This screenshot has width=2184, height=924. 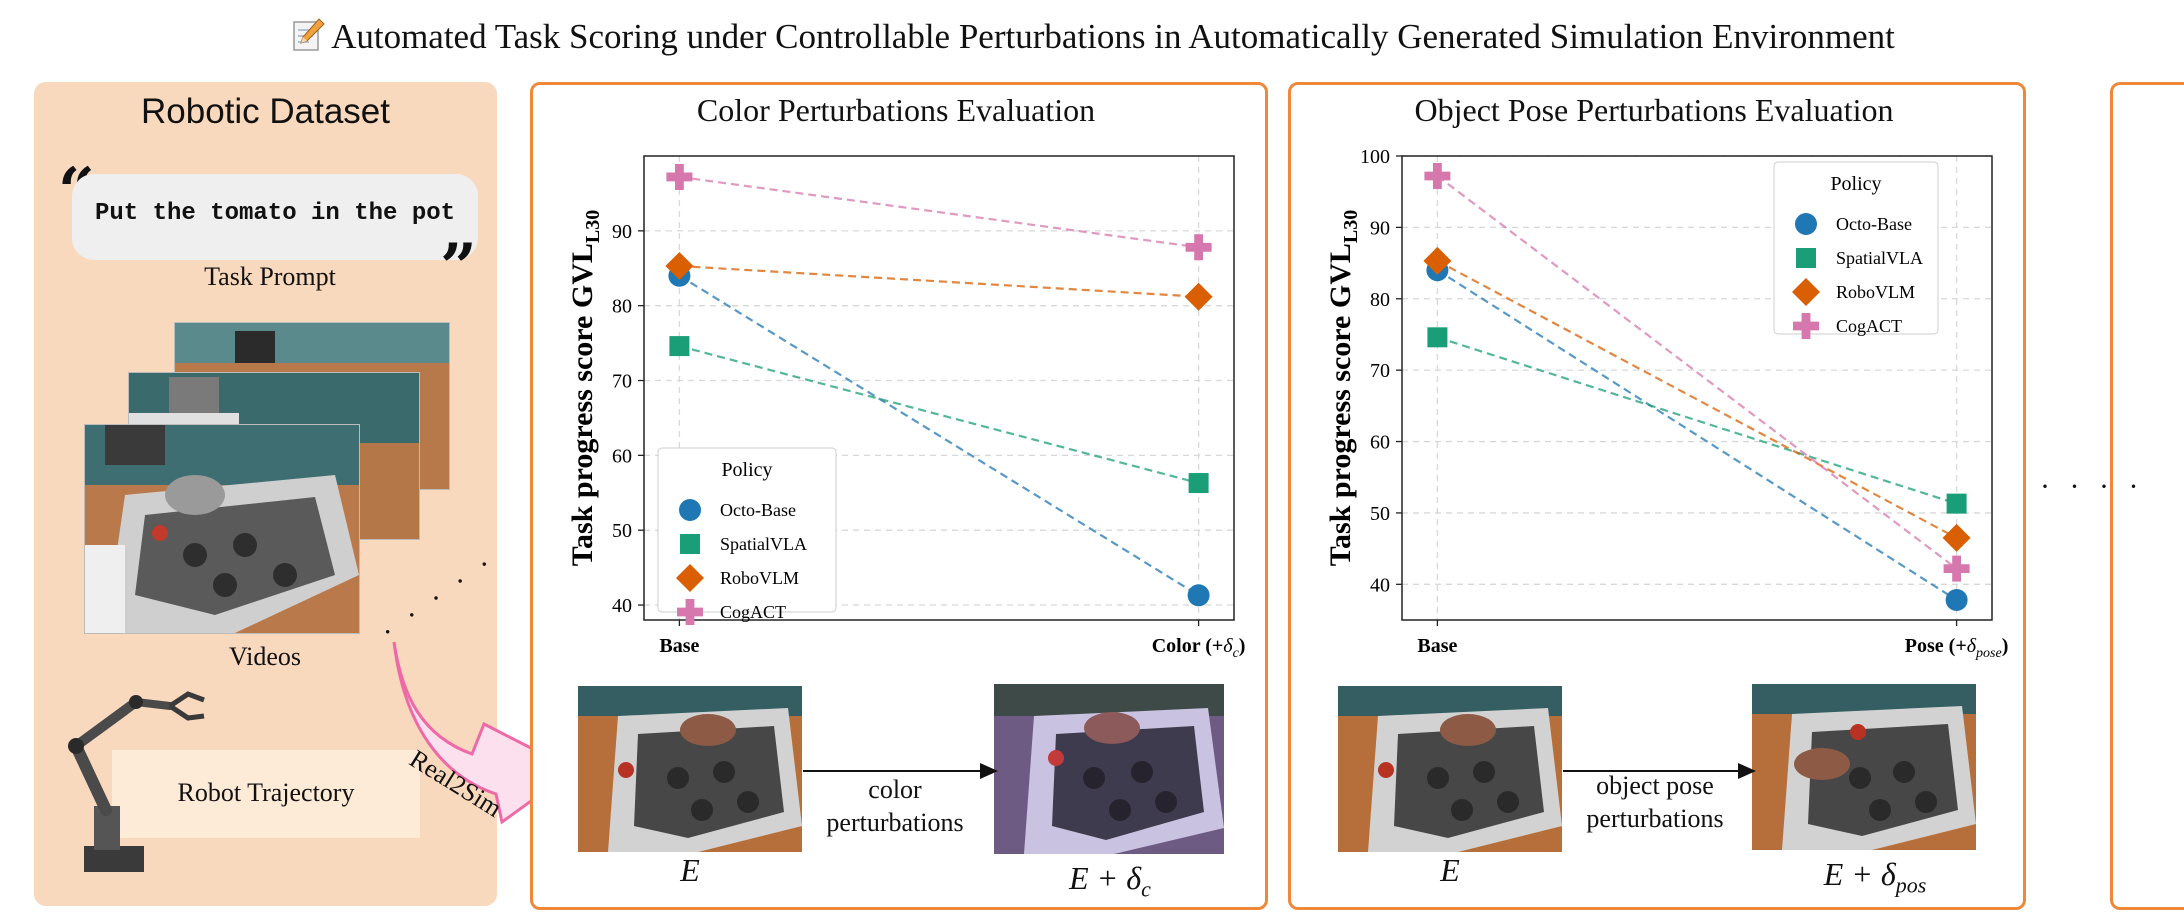 What do you see at coordinates (1655, 818) in the screenshot?
I see `pose-arrow-caption-line2: perturbations` at bounding box center [1655, 818].